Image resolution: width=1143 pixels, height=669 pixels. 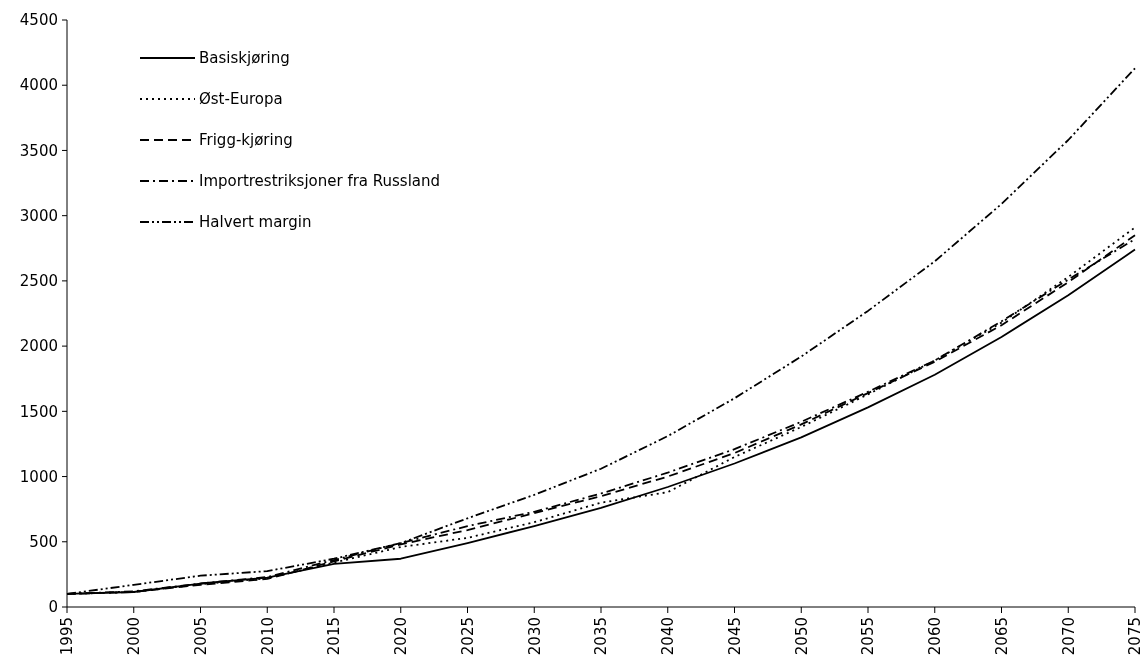 What do you see at coordinates (38, 150) in the screenshot?
I see `y-tick-label: 3500` at bounding box center [38, 150].